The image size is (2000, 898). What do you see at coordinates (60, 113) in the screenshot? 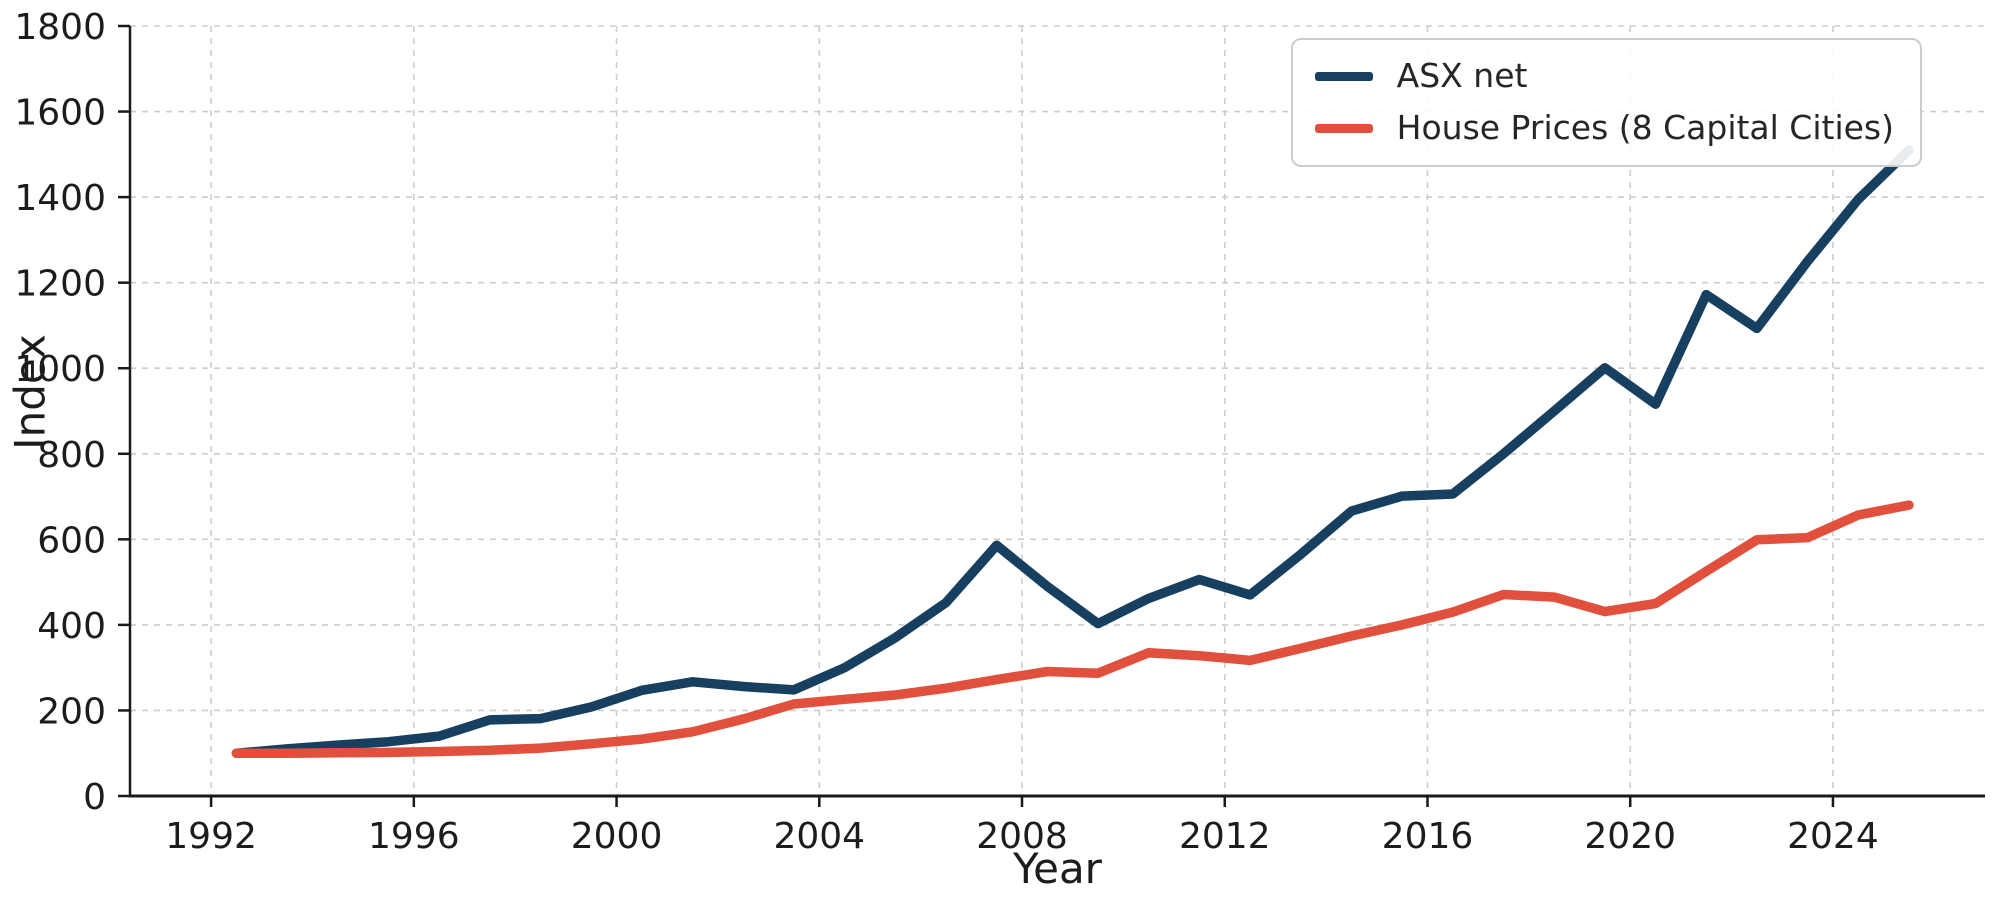
I see `y-tick-label: 1600` at bounding box center [60, 113].